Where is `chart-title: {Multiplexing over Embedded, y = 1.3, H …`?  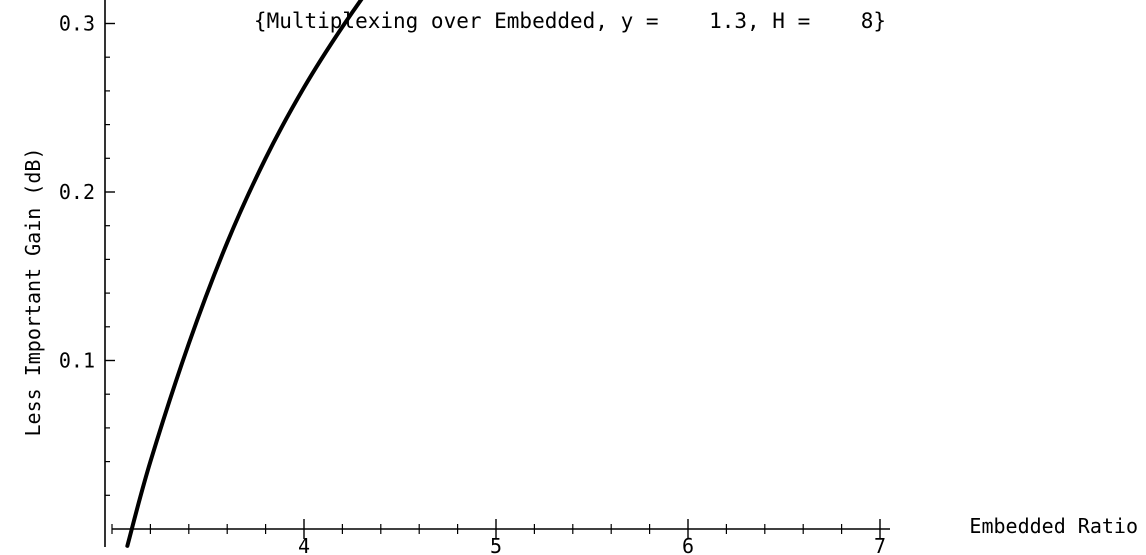
chart-title: {Multiplexing over Embedded, y = 1.3, H … is located at coordinates (570, 21).